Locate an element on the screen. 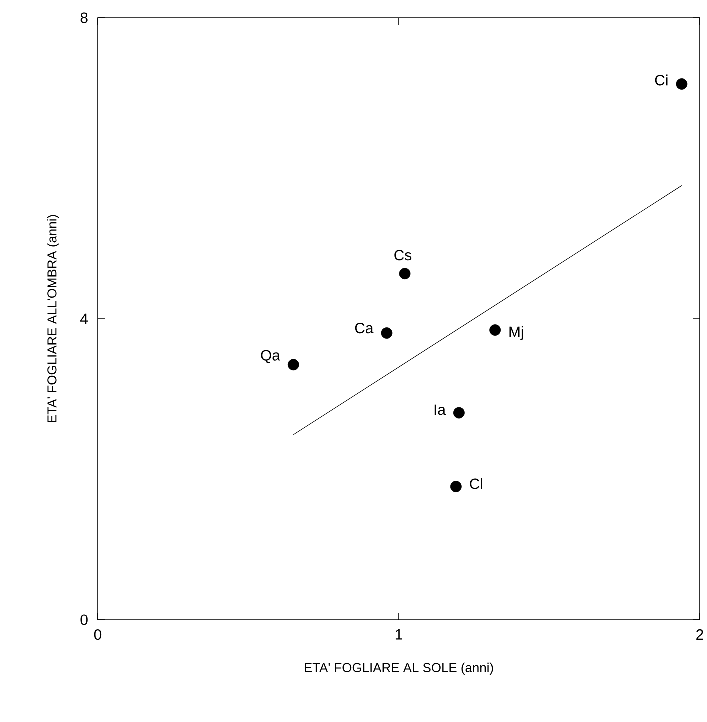 Image resolution: width=707 pixels, height=722 pixels. annotation: Cs is located at coordinates (403, 255).